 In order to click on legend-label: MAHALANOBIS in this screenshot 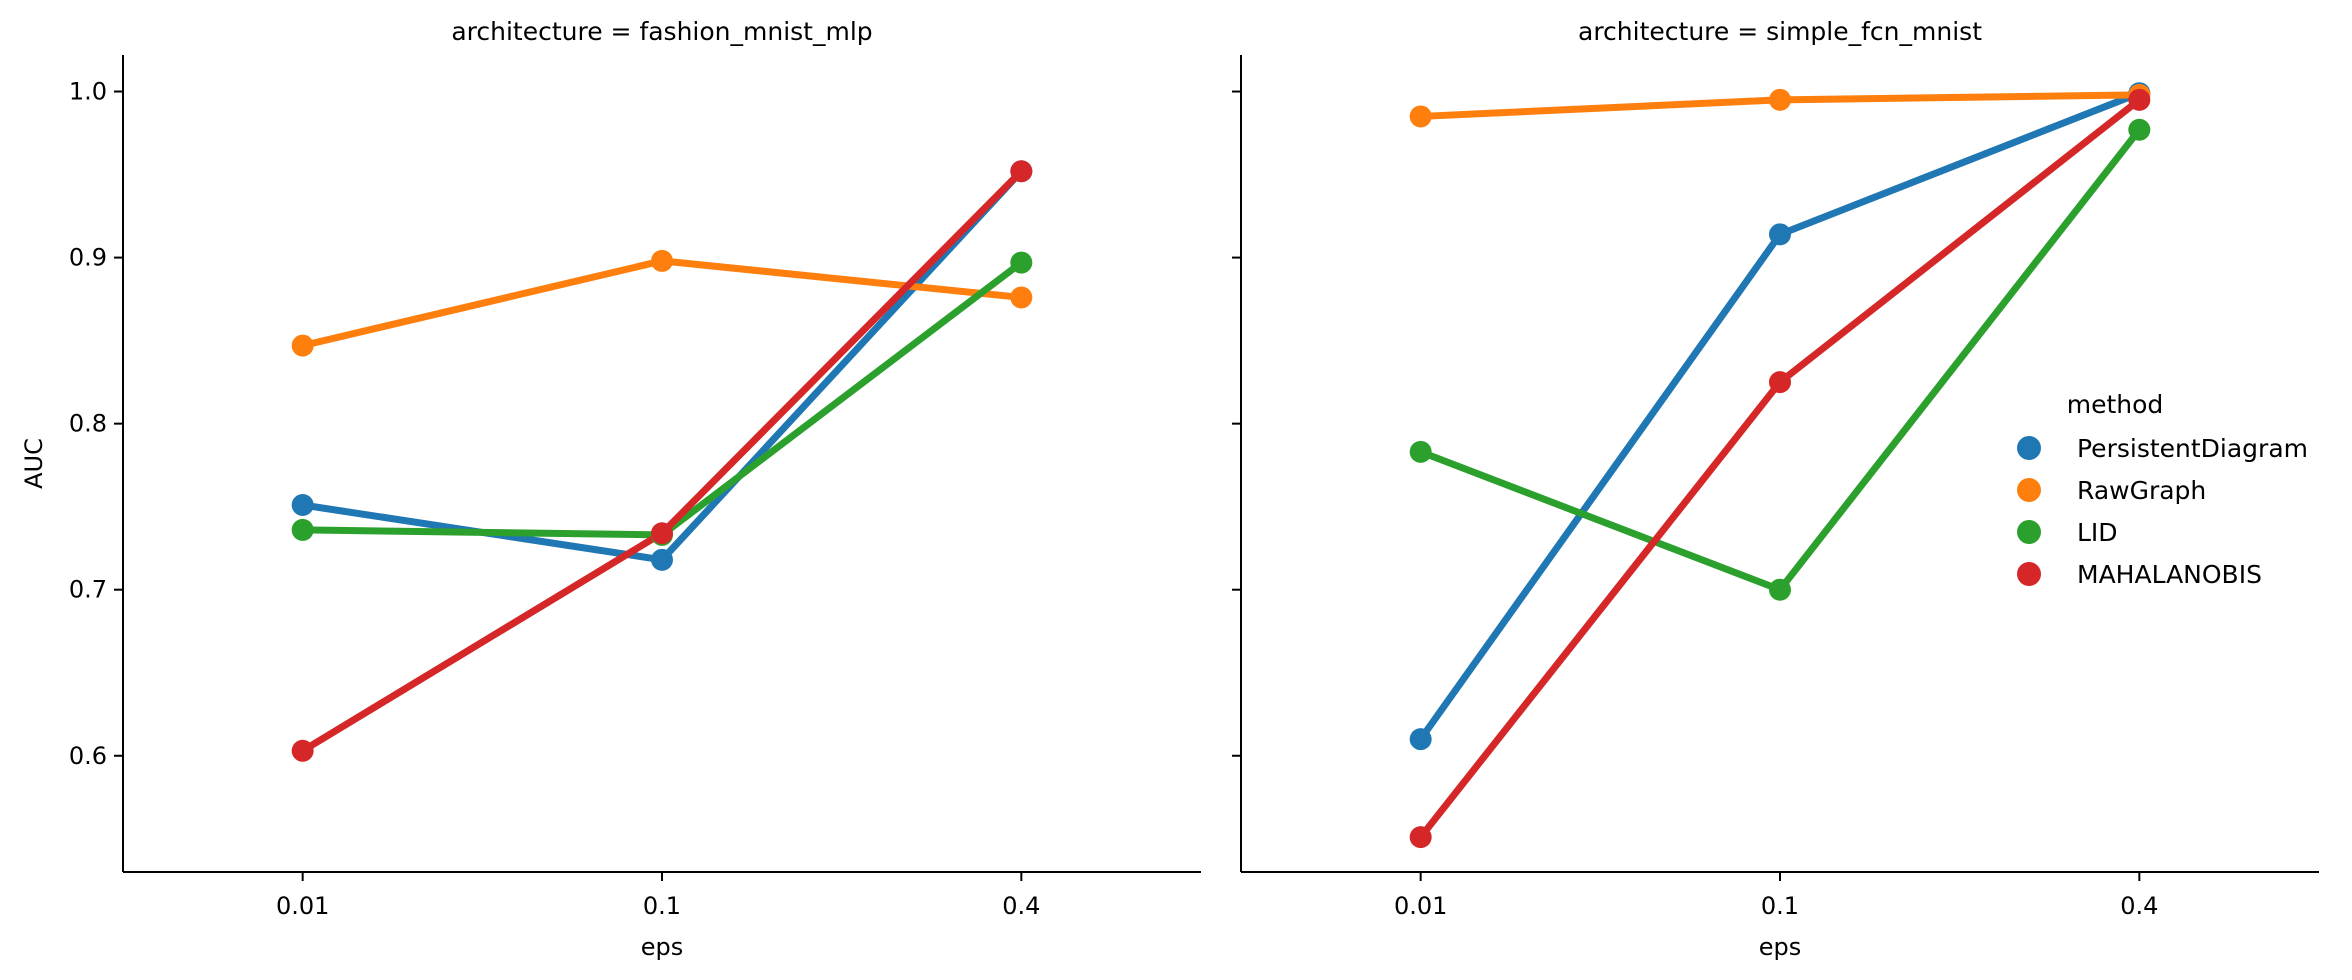, I will do `click(2169, 574)`.